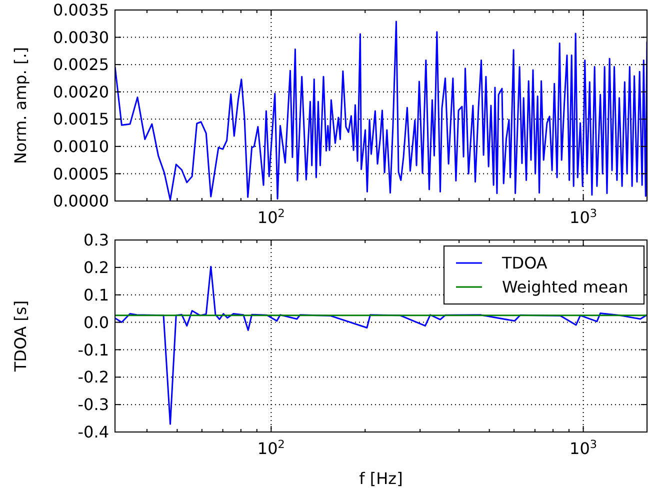 Image resolution: width=648 pixels, height=492 pixels. Describe the element at coordinates (93, 377) in the screenshot. I see `y-tick-label: -0.2` at that location.